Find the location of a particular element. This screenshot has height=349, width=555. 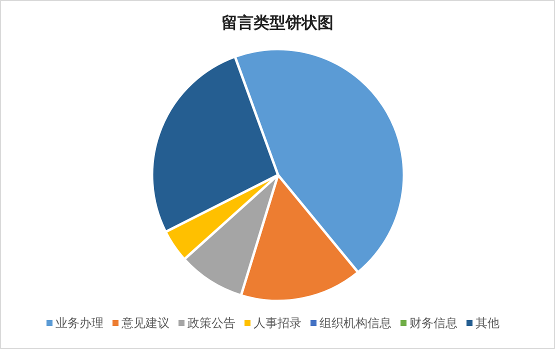

legend-label: 业务办理 is located at coordinates (80, 323).